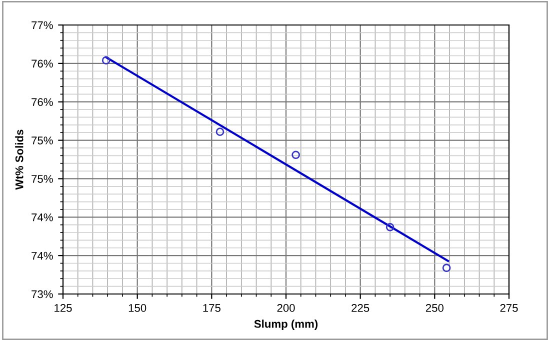  What do you see at coordinates (19, 160) in the screenshot?
I see `y-axis-title: Wt% Solids` at bounding box center [19, 160].